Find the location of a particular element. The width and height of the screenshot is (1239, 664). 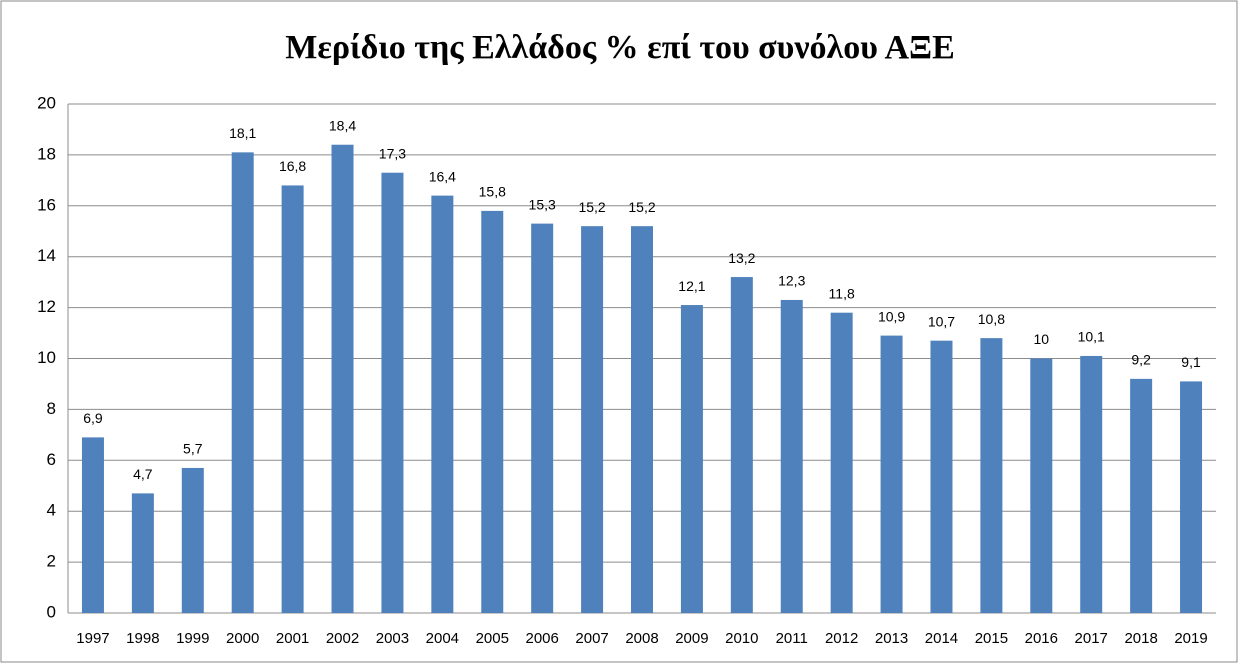

value-label: 6,9 is located at coordinates (93, 418).